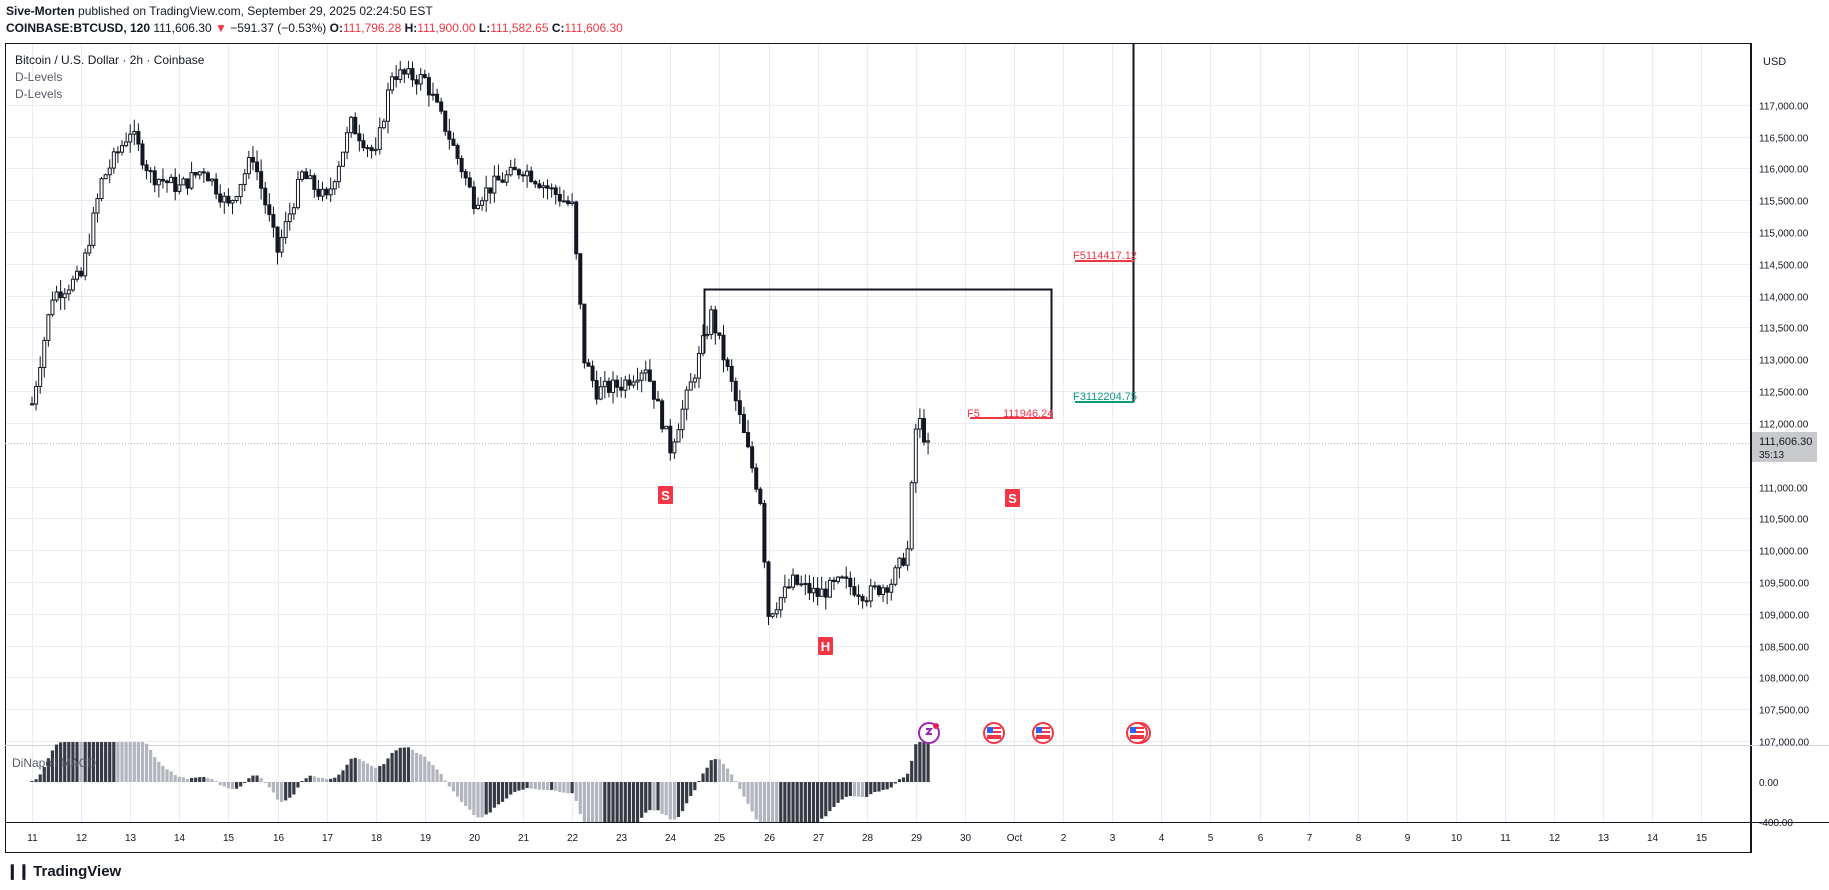 Image resolution: width=1829 pixels, height=890 pixels. What do you see at coordinates (1784, 234) in the screenshot?
I see `price-tick-label: 115,000.00` at bounding box center [1784, 234].